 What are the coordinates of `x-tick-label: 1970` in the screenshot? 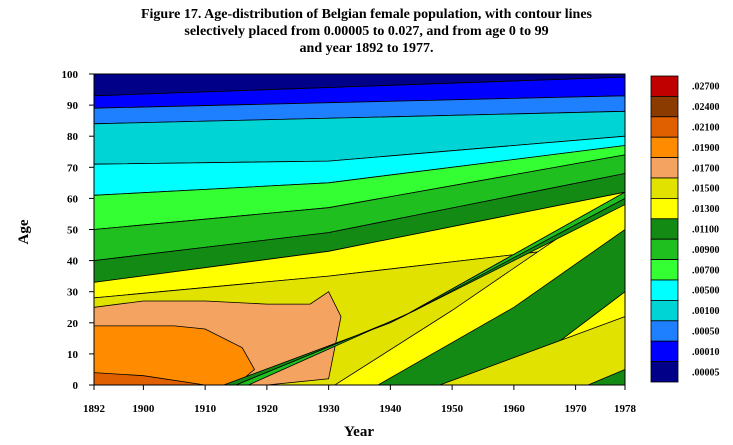 It's located at (576, 409).